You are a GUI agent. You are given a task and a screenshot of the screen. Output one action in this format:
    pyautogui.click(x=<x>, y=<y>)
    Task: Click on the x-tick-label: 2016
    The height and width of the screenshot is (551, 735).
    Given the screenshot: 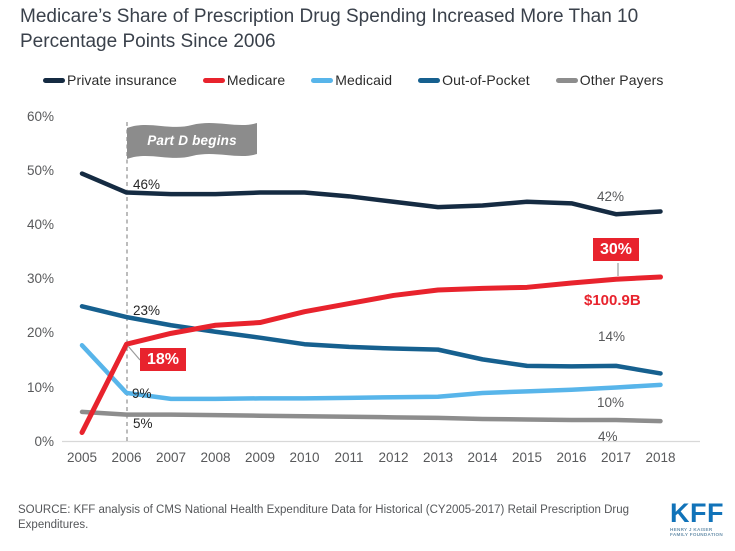 What is the action you would take?
    pyautogui.click(x=571, y=457)
    